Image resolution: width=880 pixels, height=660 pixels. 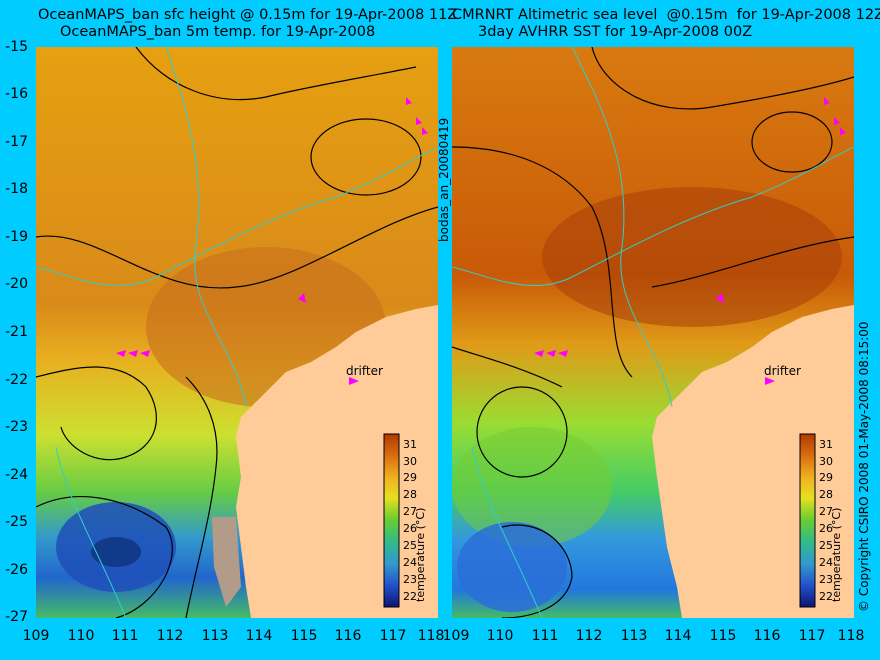 I want to click on right-title-line2: 3day AVHRR SST for 19-Apr-2008 00Z, so click(x=615, y=32).